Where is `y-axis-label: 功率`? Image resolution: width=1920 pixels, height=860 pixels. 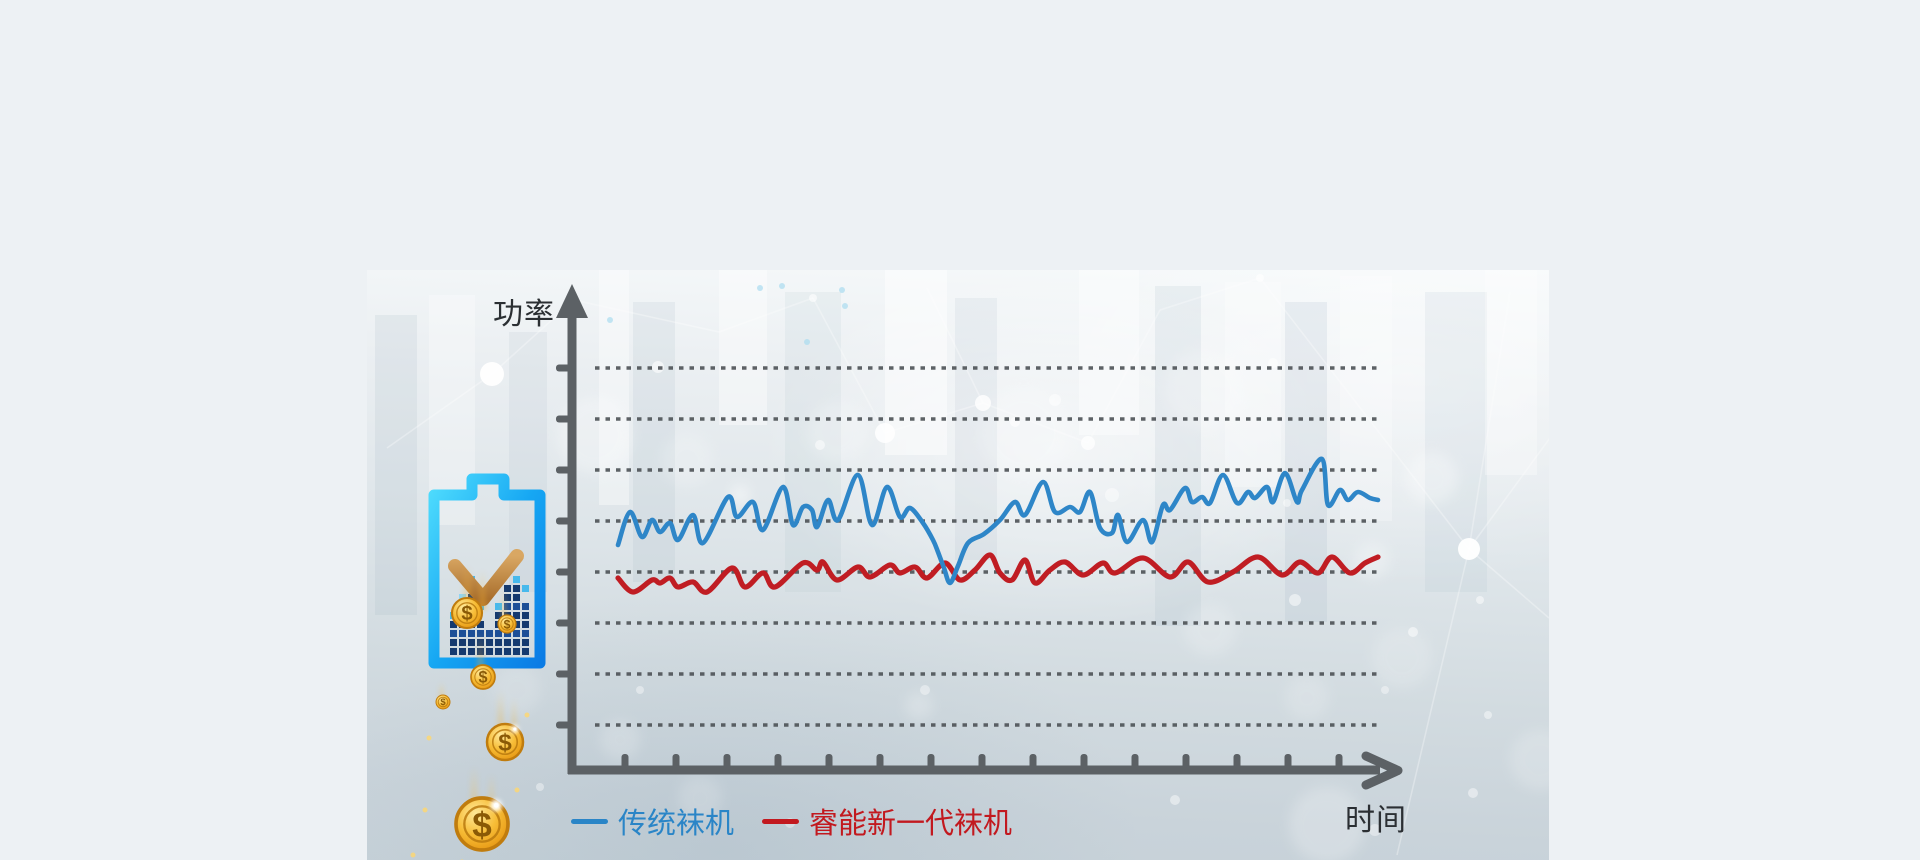 y-axis-label: 功率 is located at coordinates (524, 314).